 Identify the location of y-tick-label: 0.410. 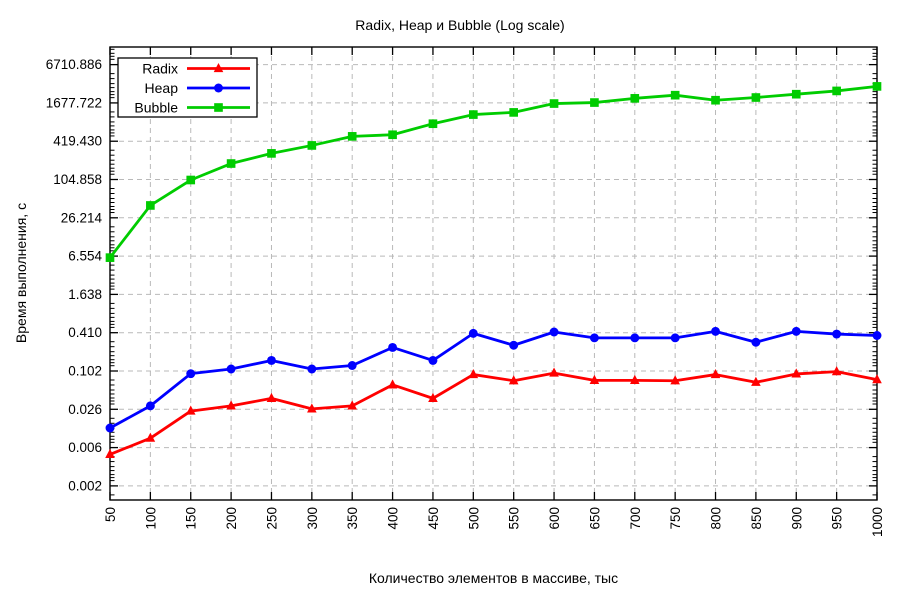
(85, 332).